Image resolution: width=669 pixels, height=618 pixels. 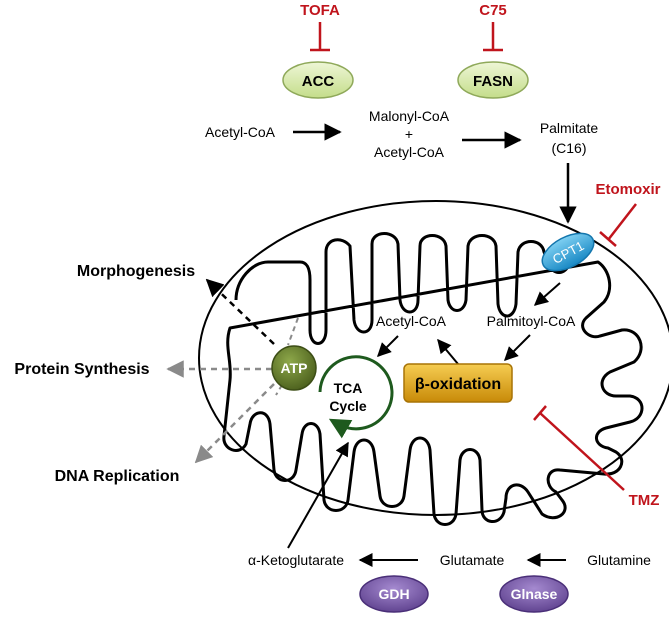 I want to click on ketoglutarate-label: α-Ketoglutarate, so click(x=296, y=560).